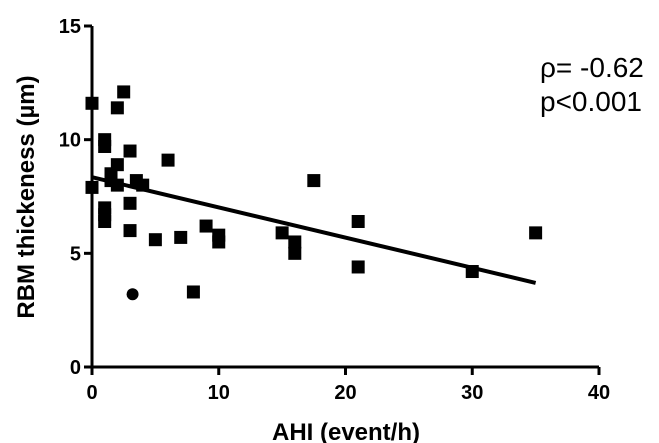 Image resolution: width=659 pixels, height=443 pixels. Describe the element at coordinates (75, 368) in the screenshot. I see `y-tick-label: 0` at that location.